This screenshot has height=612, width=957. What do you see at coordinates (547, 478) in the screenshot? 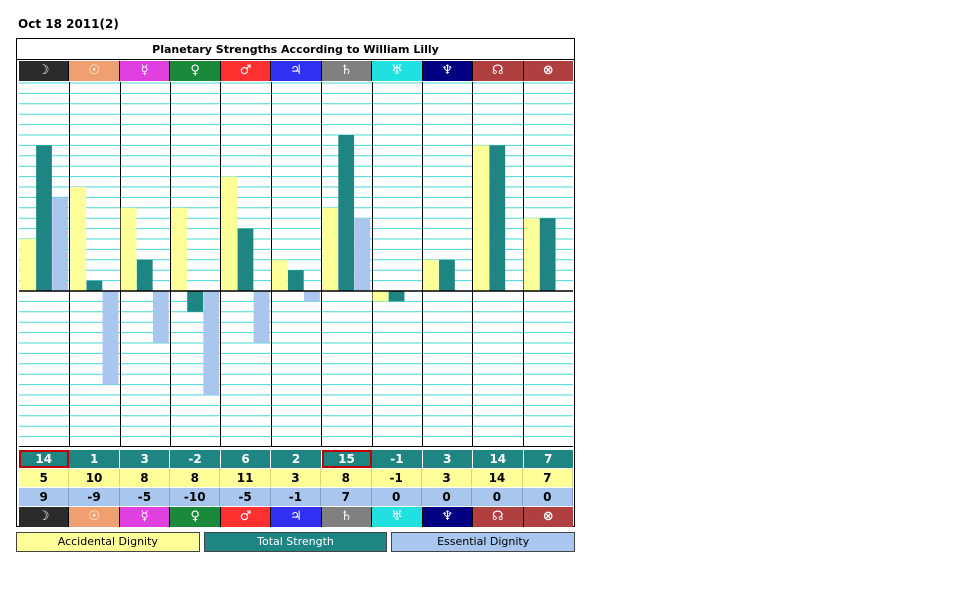
I see `accidental-value-cell: 7` at bounding box center [547, 478].